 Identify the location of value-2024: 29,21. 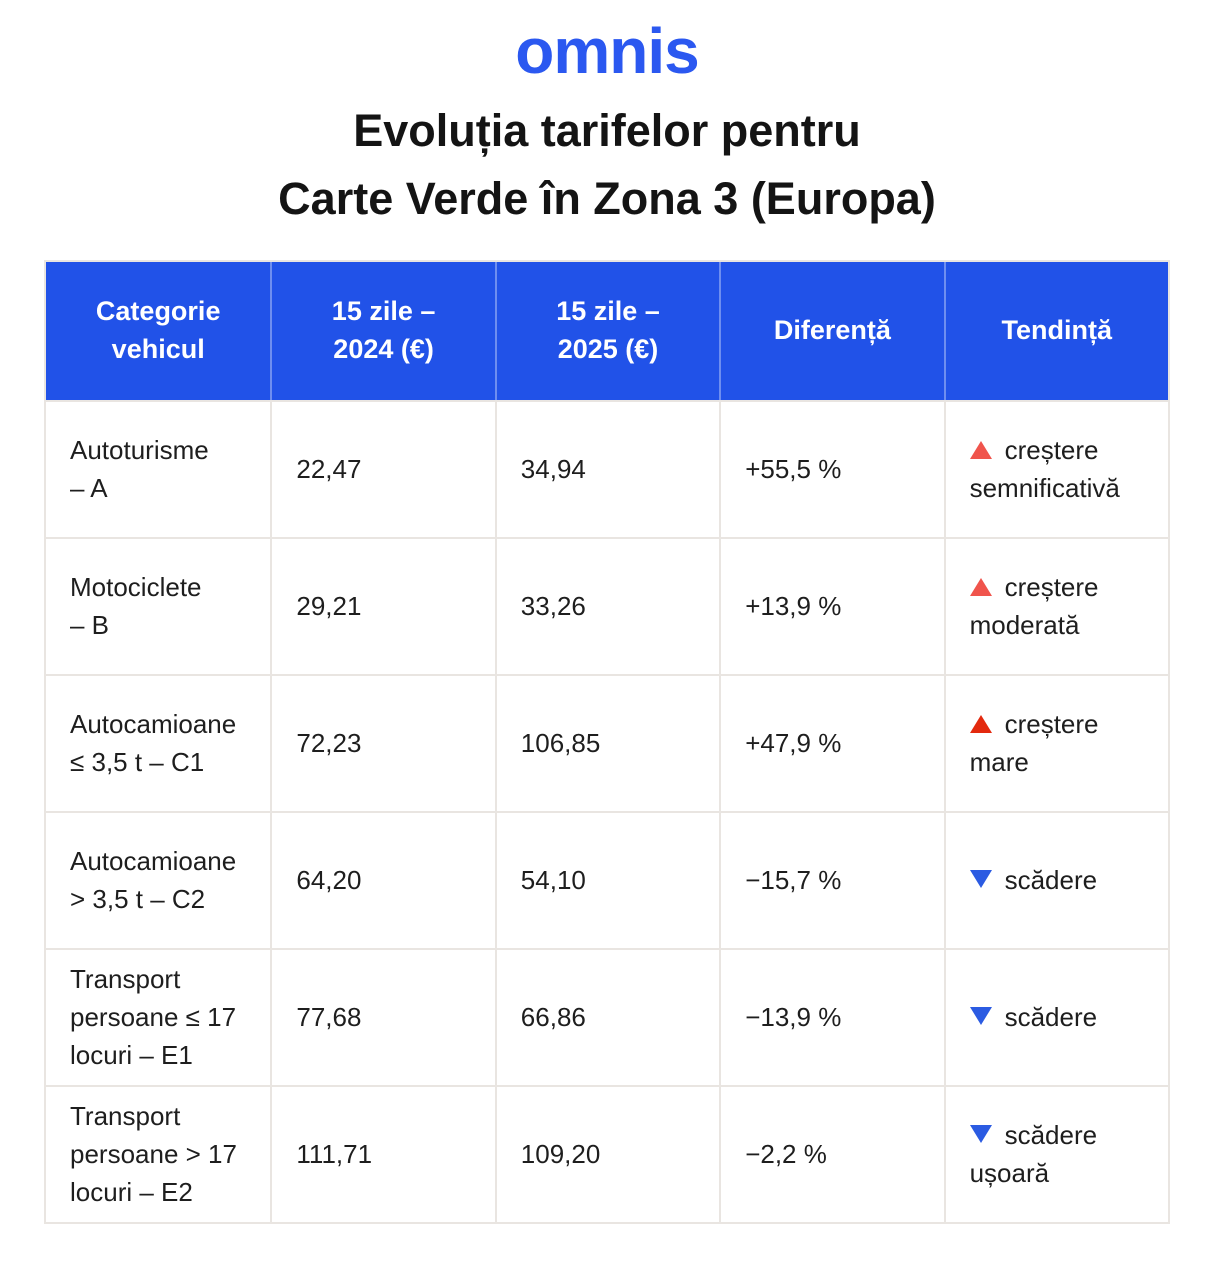
(329, 605).